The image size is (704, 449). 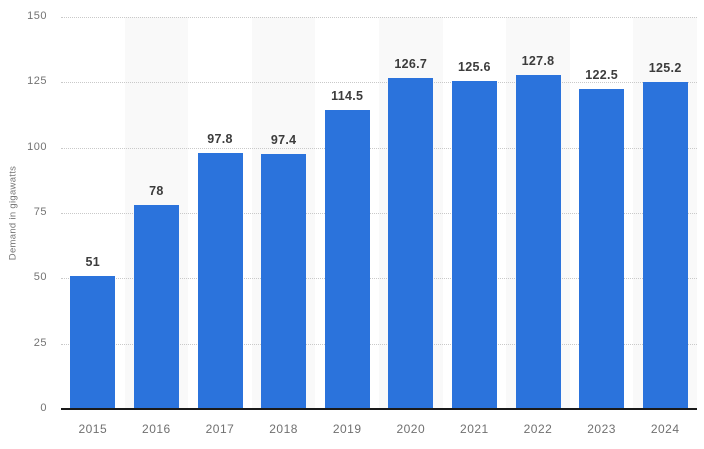 What do you see at coordinates (347, 429) in the screenshot?
I see `x-tick-label: 2019` at bounding box center [347, 429].